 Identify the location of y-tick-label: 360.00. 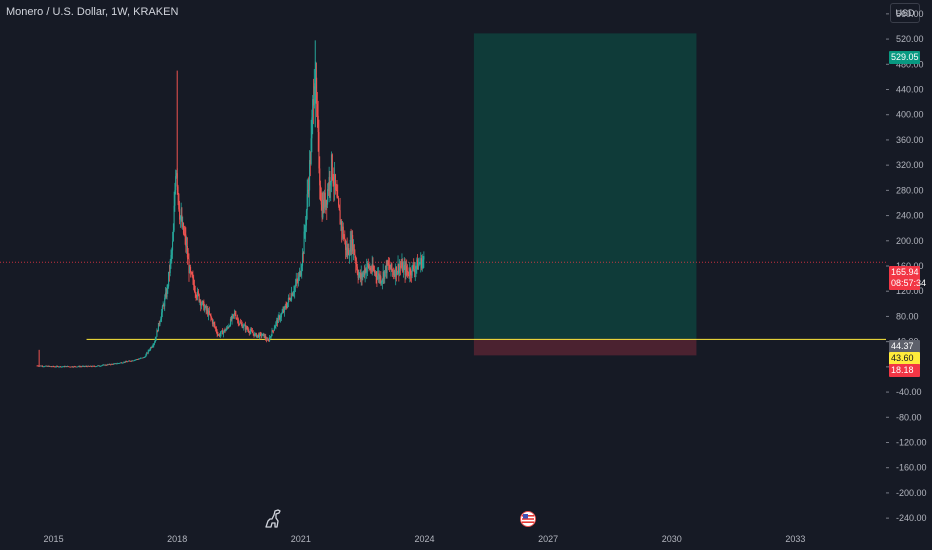
(910, 140).